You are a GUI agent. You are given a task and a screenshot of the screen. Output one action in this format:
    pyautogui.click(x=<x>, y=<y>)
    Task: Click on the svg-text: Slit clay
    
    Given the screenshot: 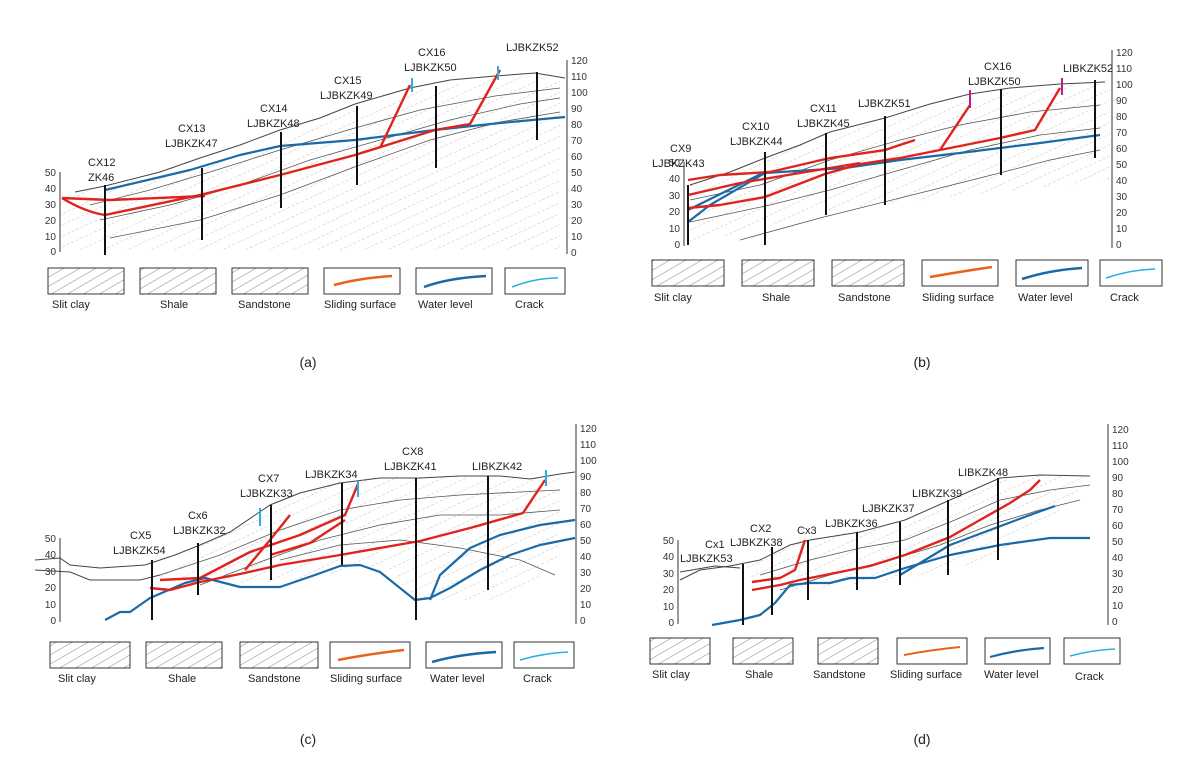 What is the action you would take?
    pyautogui.click(x=673, y=298)
    